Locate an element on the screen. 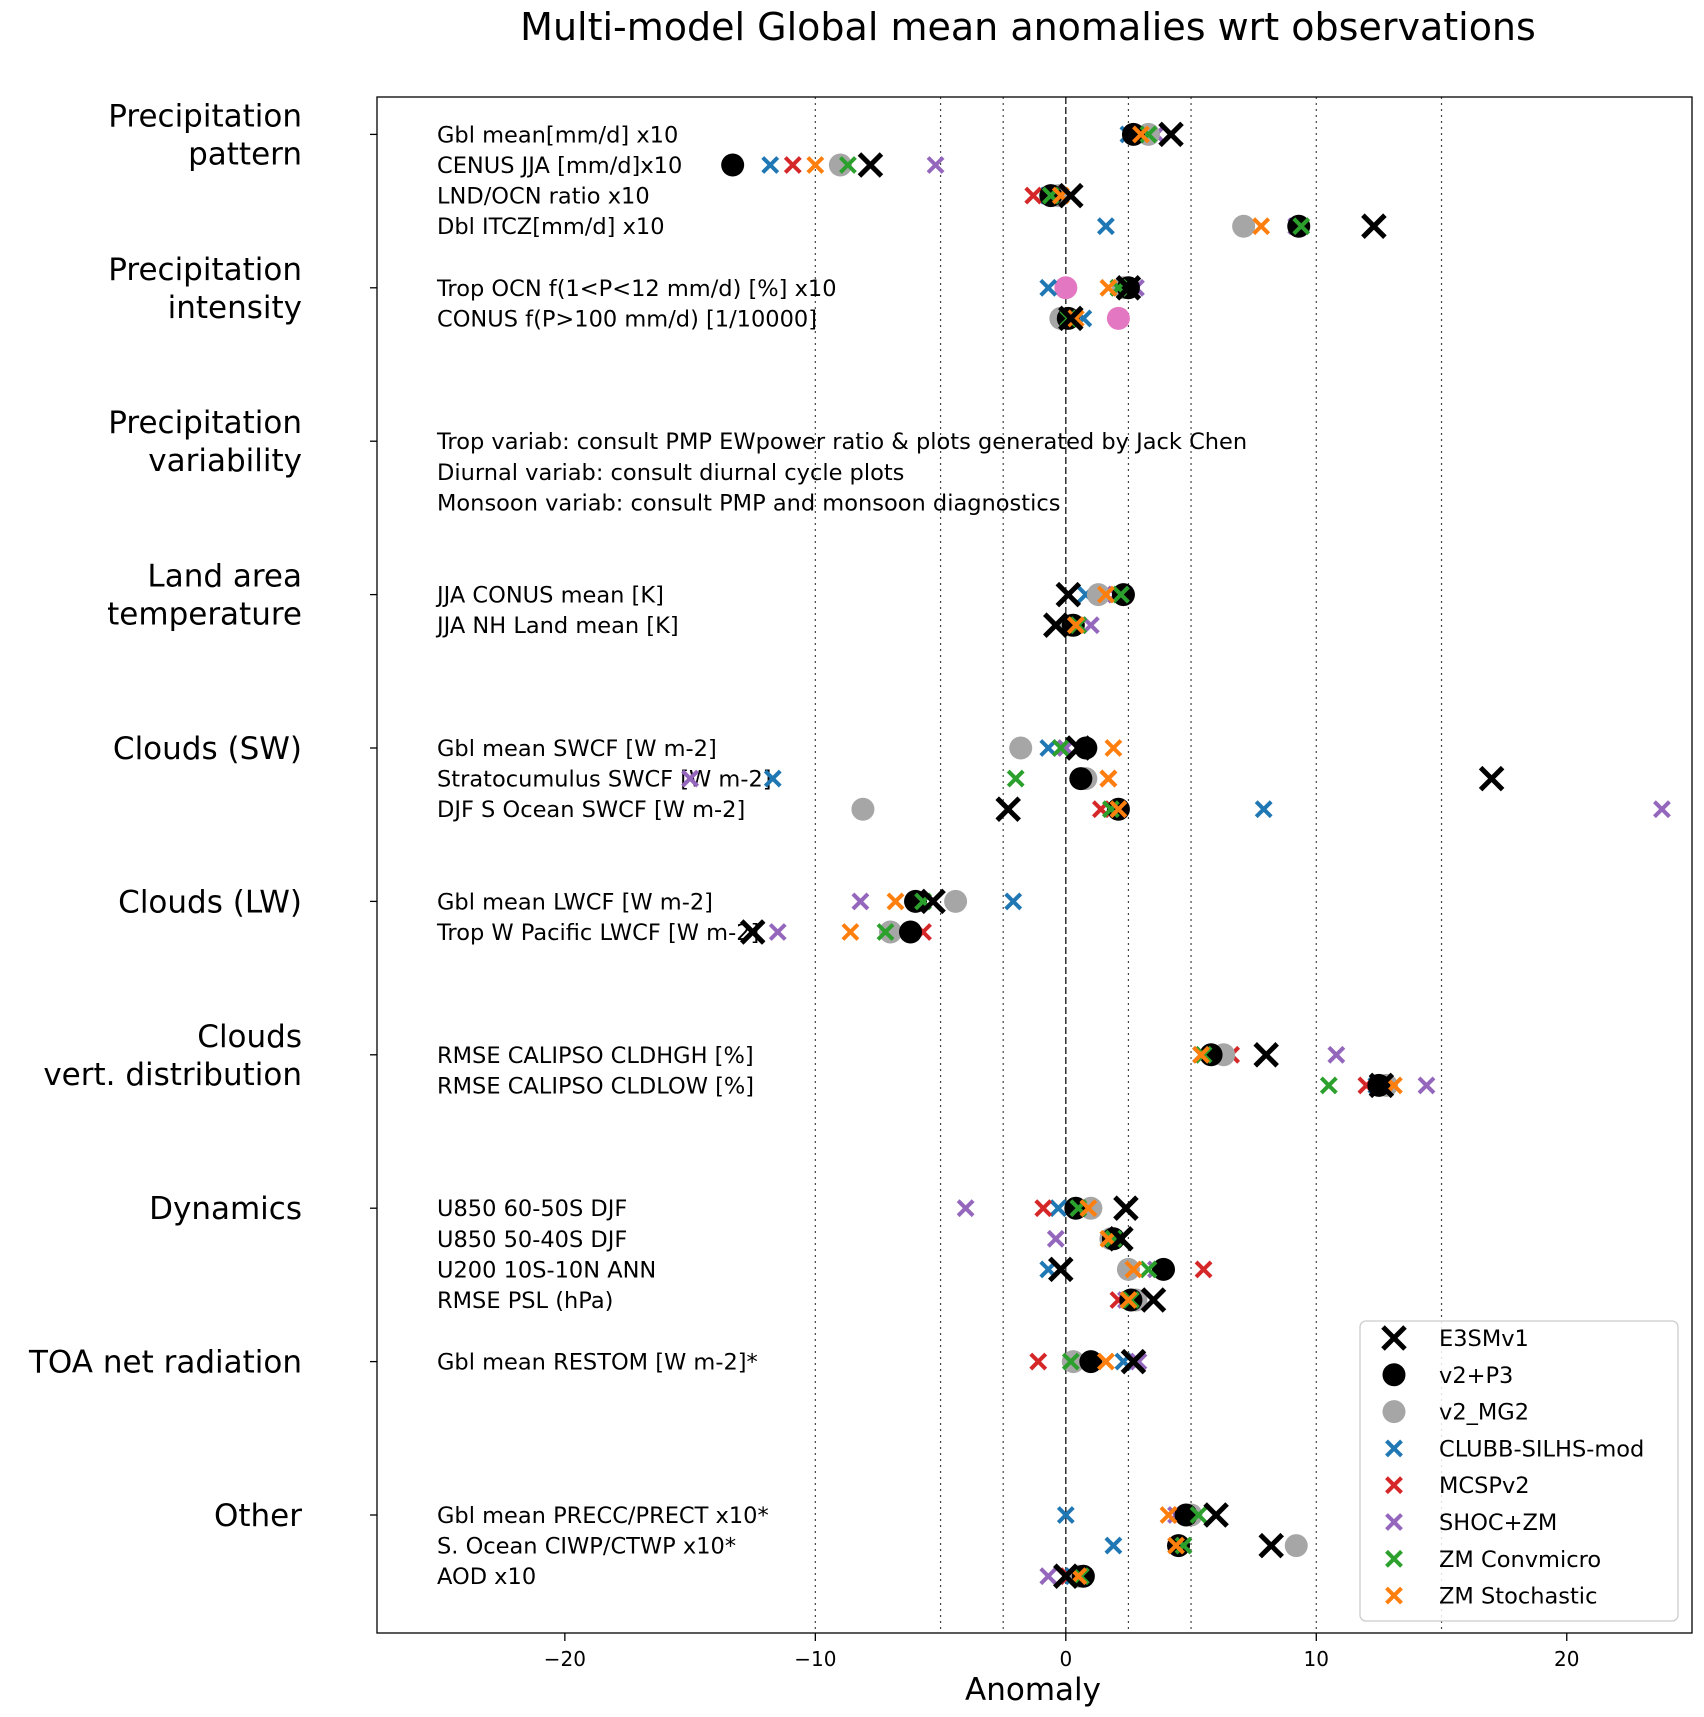 The width and height of the screenshot is (1704, 1717). metric-label: Trop OCN f(1<P<12 mm/d) [%] x10 is located at coordinates (636, 289).